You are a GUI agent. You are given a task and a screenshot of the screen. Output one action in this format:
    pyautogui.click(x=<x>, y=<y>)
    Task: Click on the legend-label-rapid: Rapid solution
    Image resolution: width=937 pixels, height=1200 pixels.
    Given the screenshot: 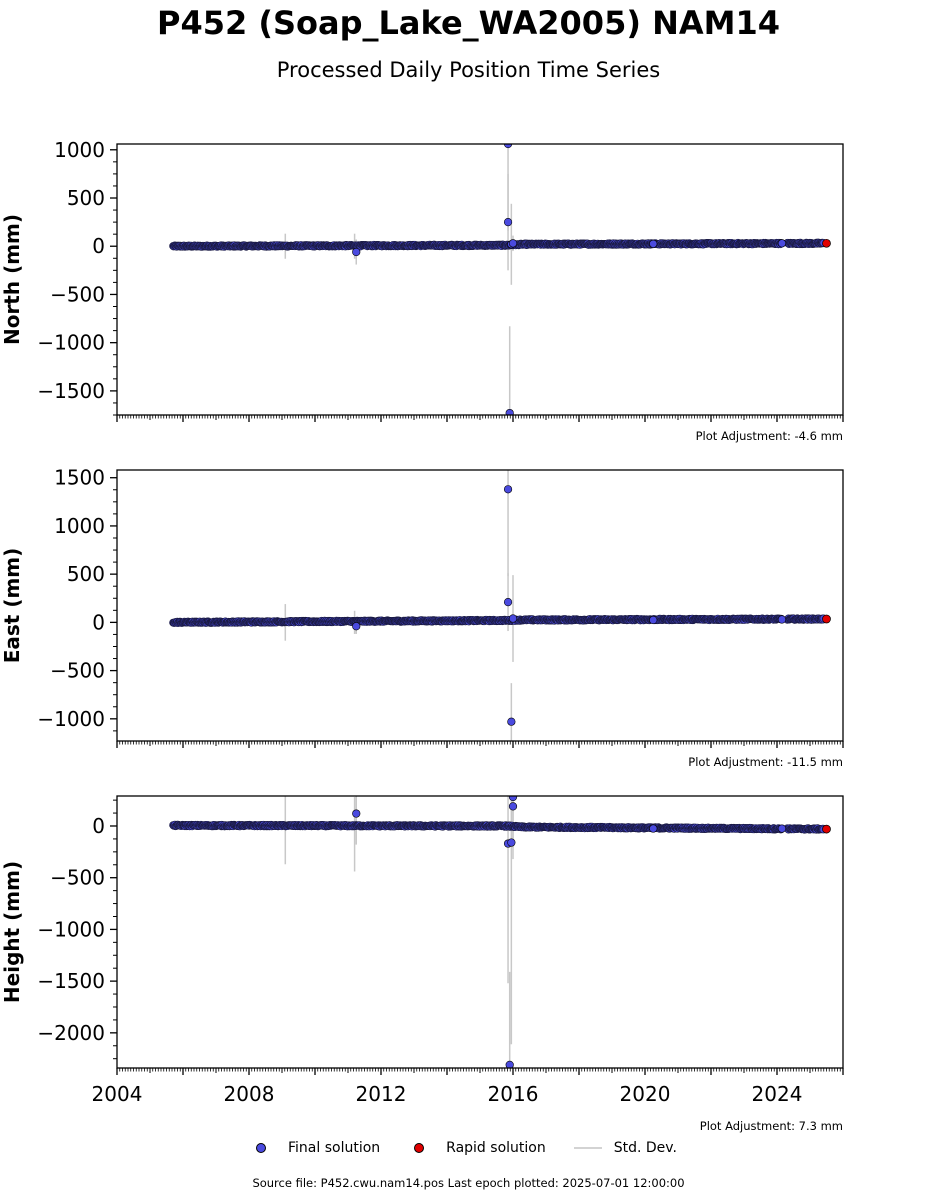 What is the action you would take?
    pyautogui.click(x=496, y=1148)
    